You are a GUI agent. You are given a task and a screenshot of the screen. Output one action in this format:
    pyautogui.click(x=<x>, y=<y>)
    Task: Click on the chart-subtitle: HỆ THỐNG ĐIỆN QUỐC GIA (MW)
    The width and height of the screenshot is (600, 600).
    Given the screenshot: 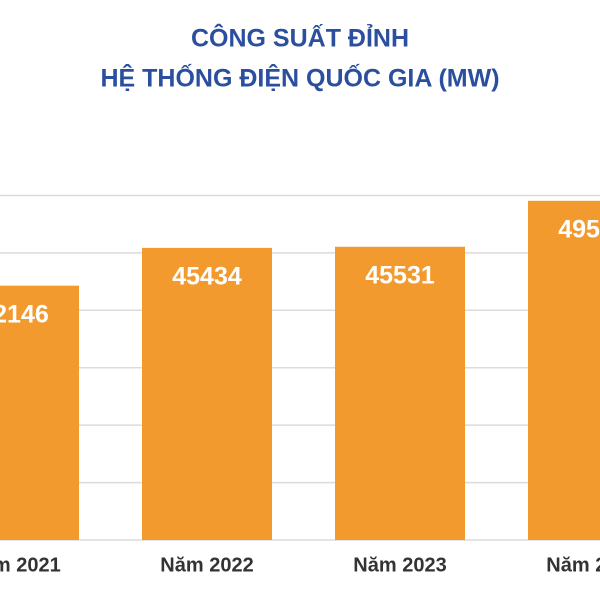 What is the action you would take?
    pyautogui.click(x=299, y=78)
    